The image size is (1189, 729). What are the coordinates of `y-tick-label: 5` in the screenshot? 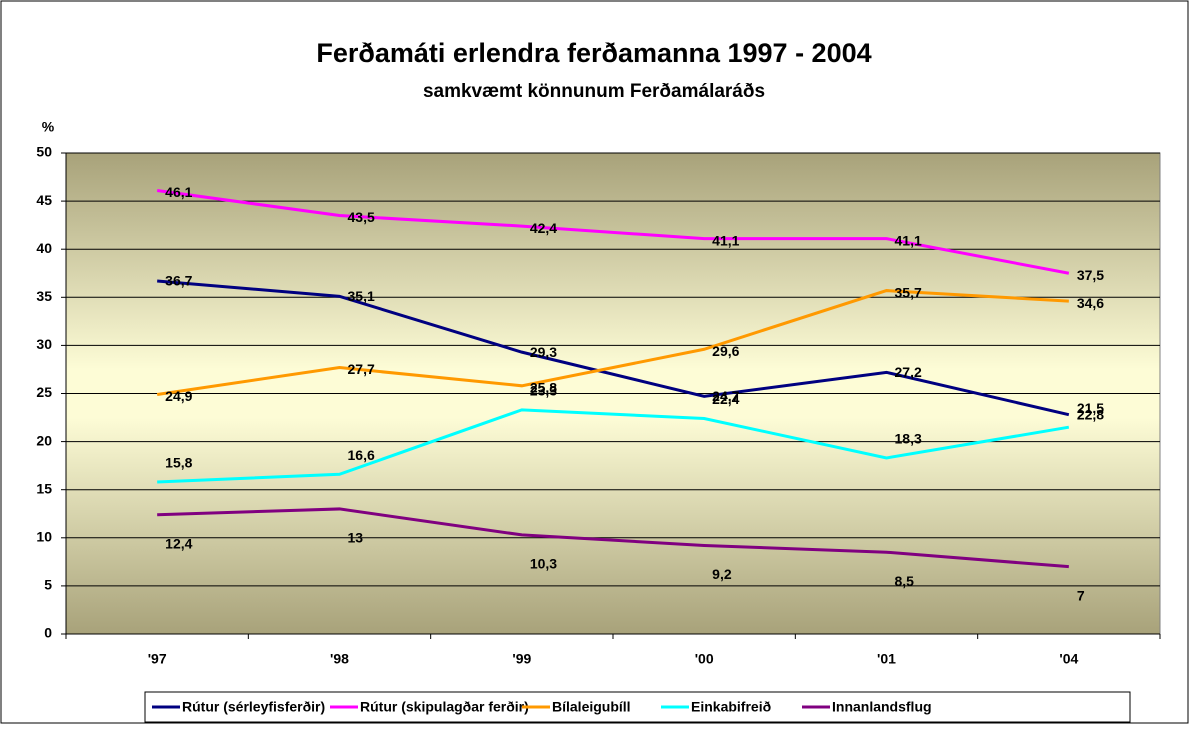 It's located at (48, 585).